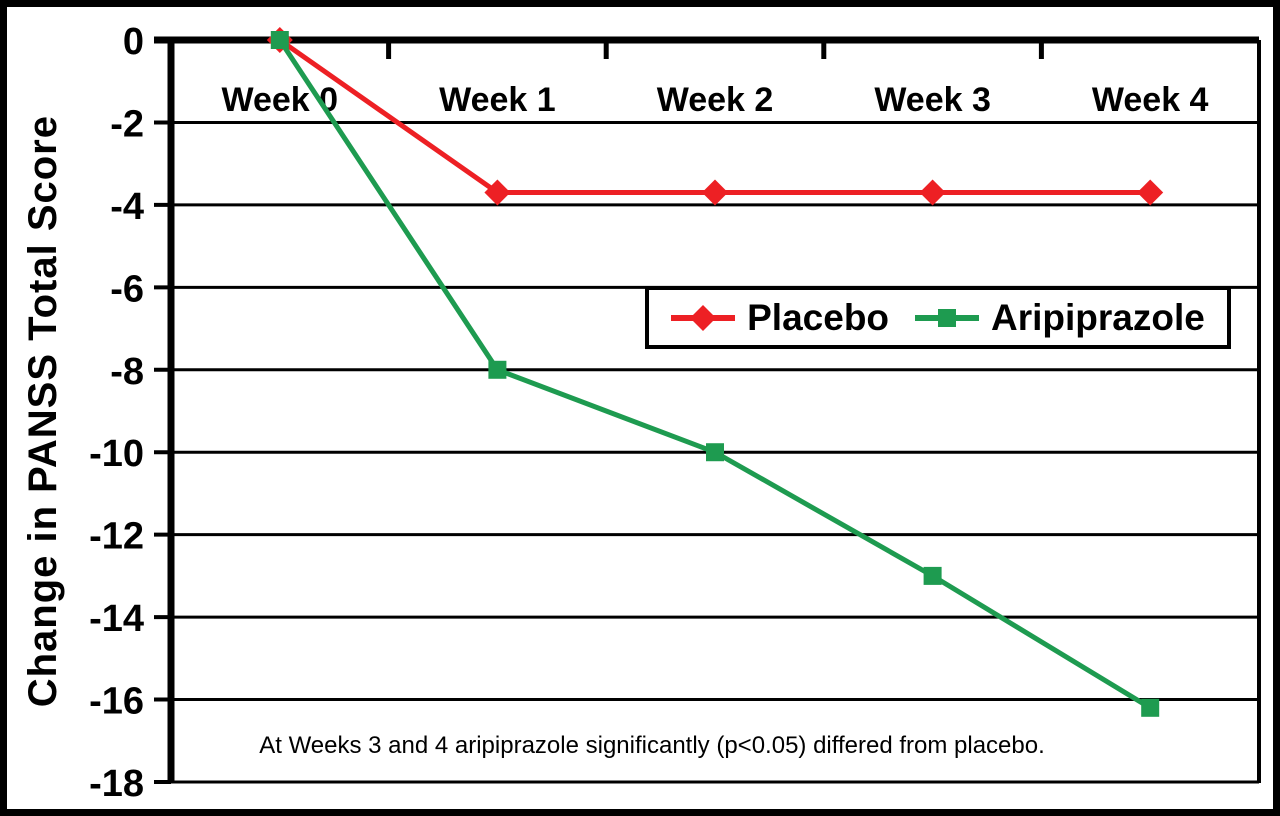 This screenshot has height=816, width=1280. Describe the element at coordinates (133, 42) in the screenshot. I see `y-tick-label: 0` at that location.